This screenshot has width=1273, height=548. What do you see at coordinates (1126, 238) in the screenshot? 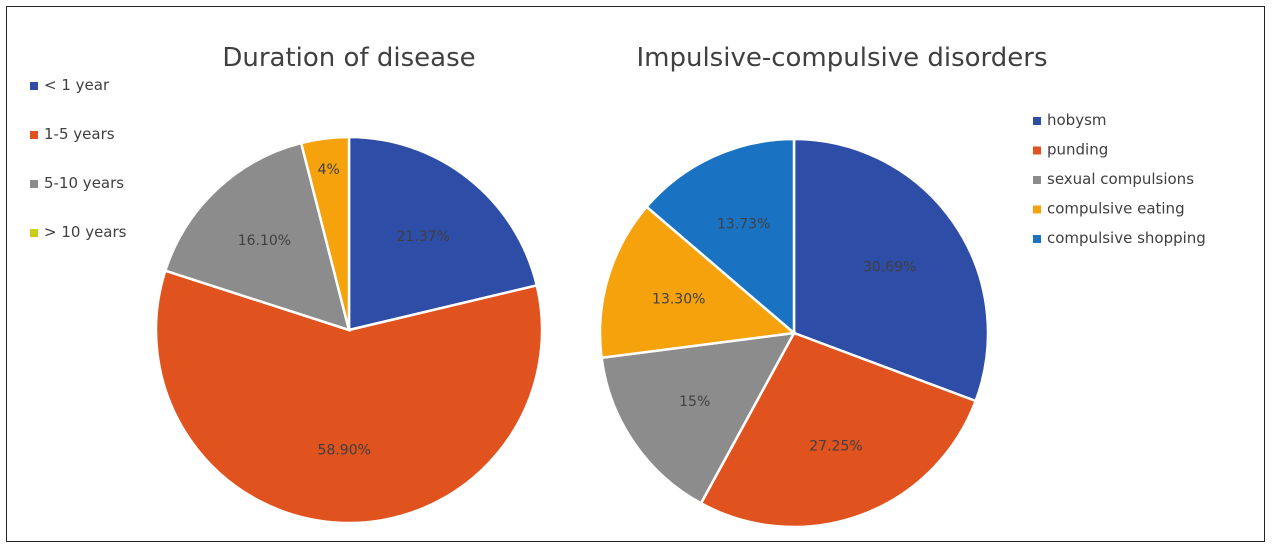
I see `legend-label: compulsive shopping` at bounding box center [1126, 238].